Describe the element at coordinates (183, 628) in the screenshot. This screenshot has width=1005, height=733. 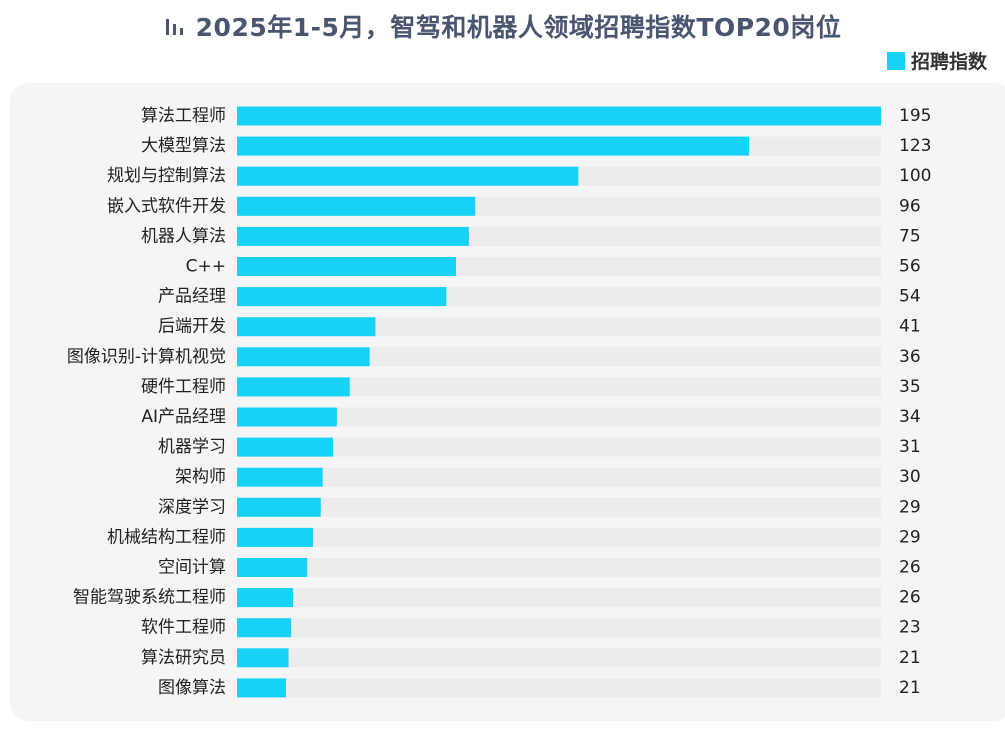
I see `category-label: 软件工程师` at that location.